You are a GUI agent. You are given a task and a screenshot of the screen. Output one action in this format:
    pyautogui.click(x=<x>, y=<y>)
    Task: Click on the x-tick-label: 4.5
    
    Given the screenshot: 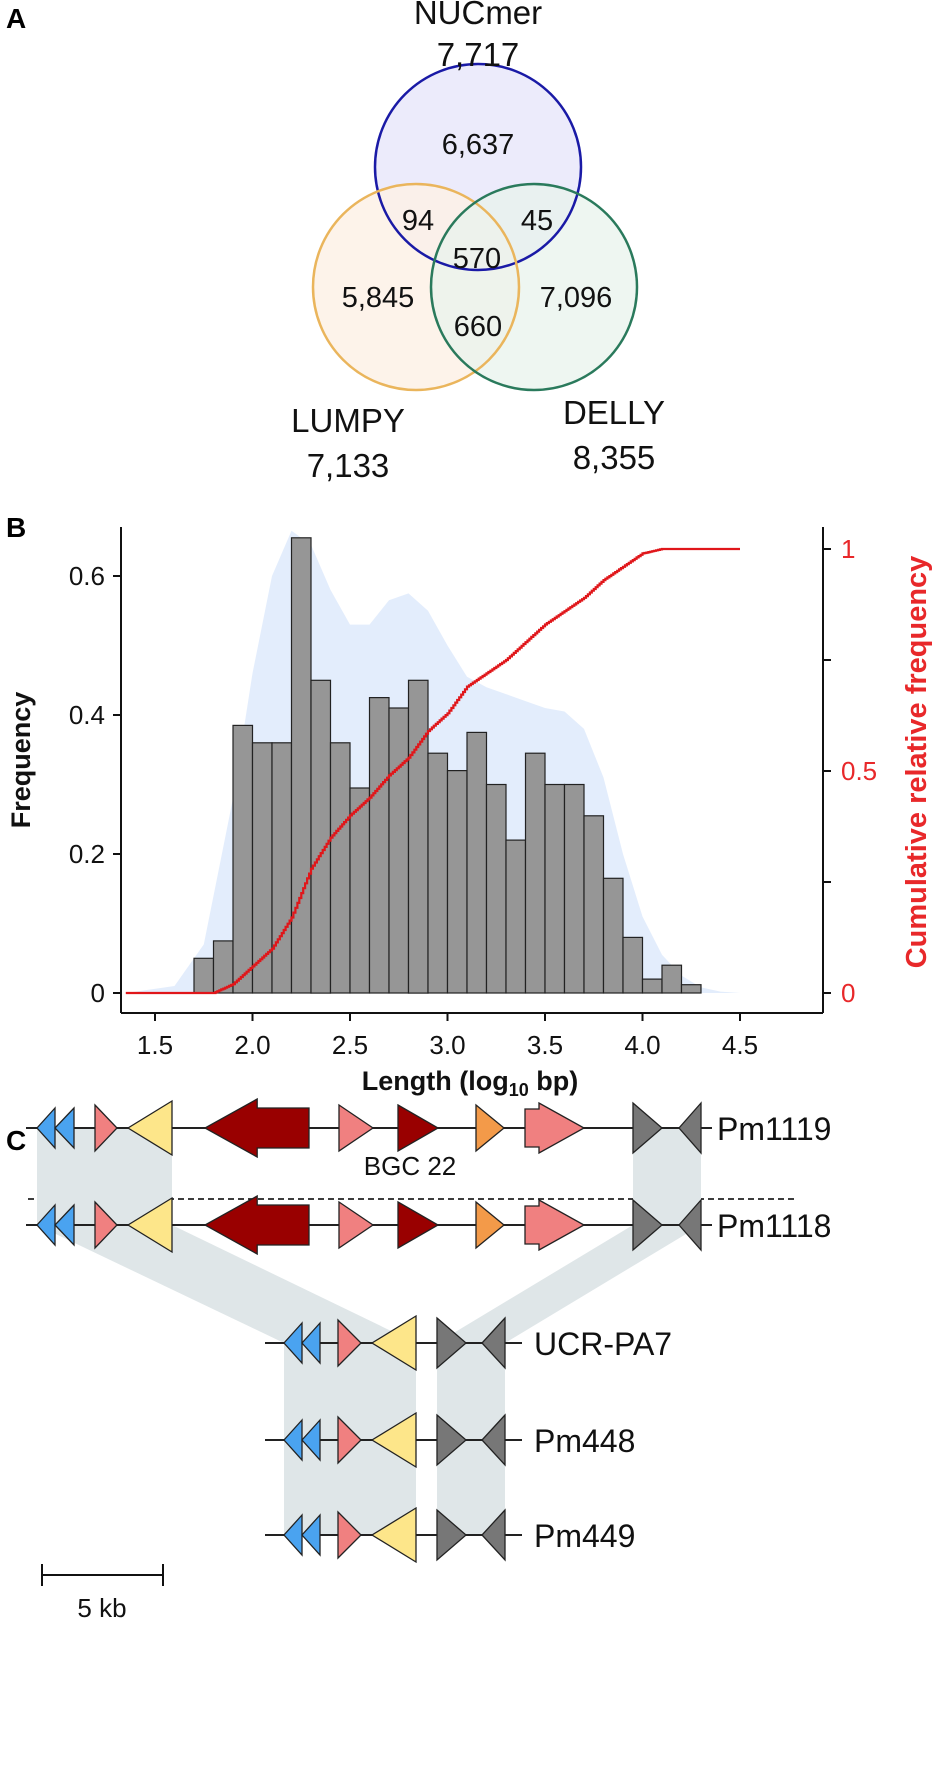 What is the action you would take?
    pyautogui.click(x=740, y=1045)
    